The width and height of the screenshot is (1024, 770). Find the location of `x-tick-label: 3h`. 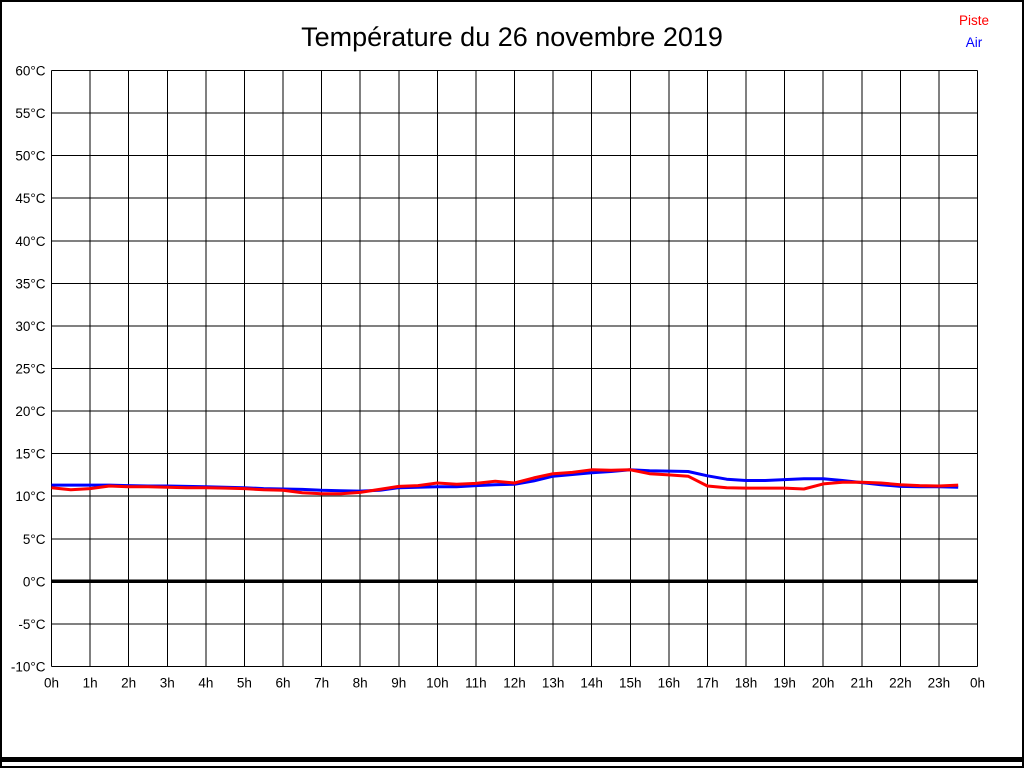

x-tick-label: 3h is located at coordinates (167, 683).